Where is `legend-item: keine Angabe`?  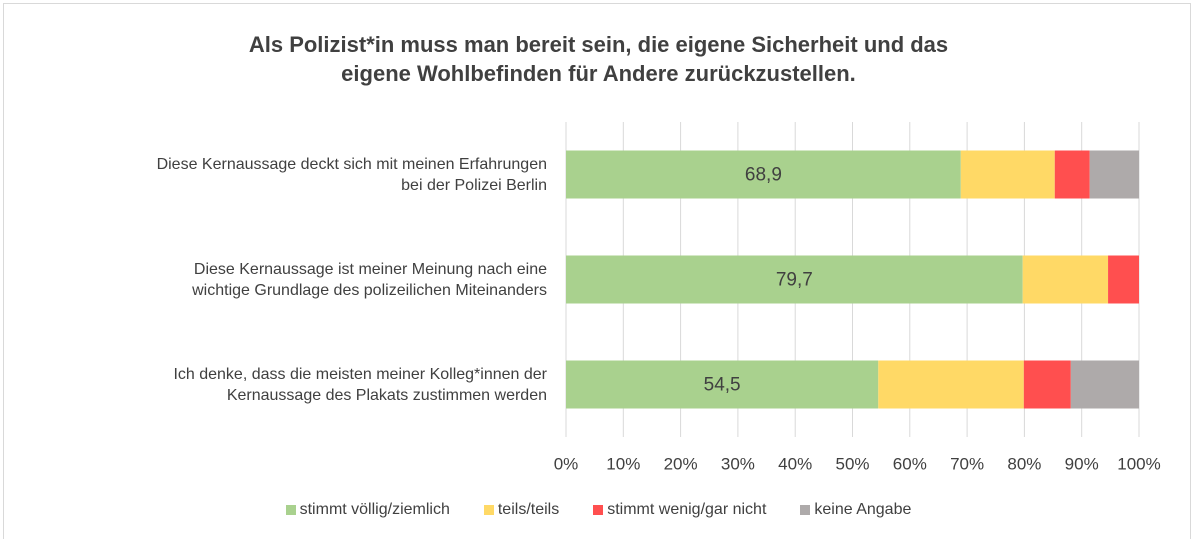 legend-item: keine Angabe is located at coordinates (855, 510).